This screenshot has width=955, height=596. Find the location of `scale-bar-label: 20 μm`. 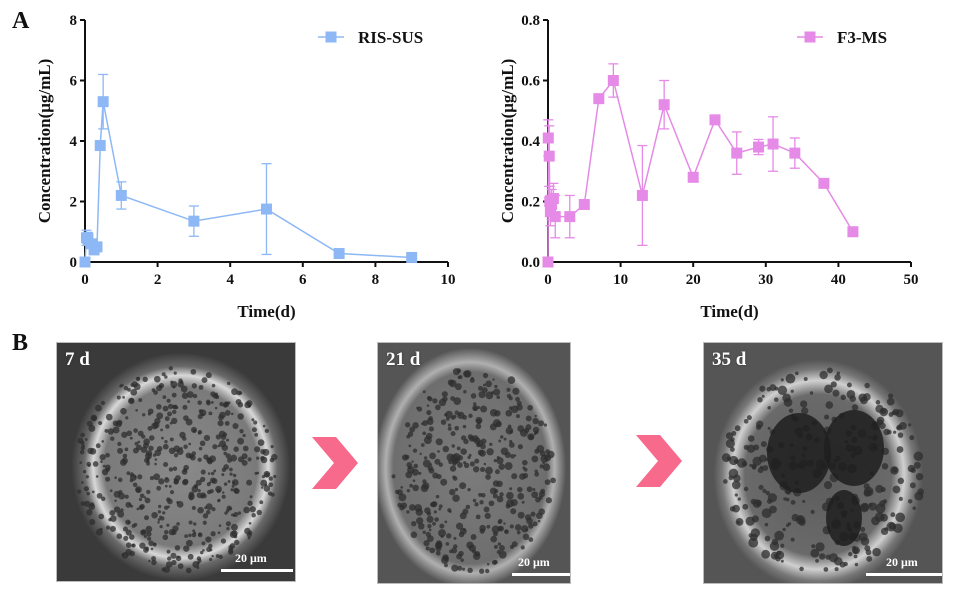

scale-bar-label: 20 μm is located at coordinates (902, 562).